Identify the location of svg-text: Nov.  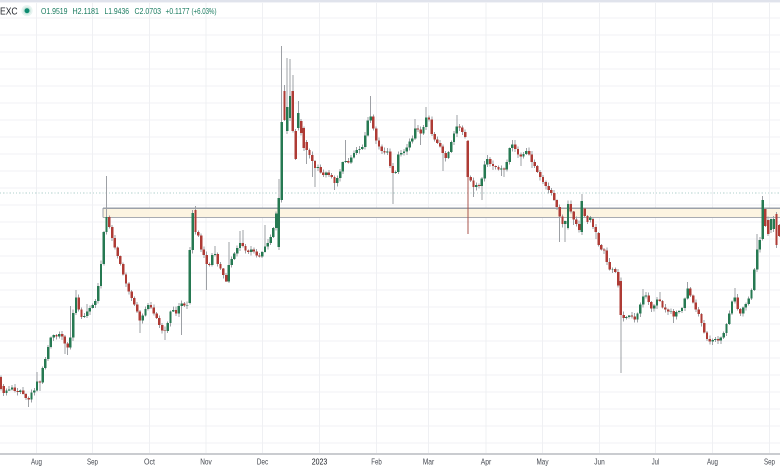
(206, 461).